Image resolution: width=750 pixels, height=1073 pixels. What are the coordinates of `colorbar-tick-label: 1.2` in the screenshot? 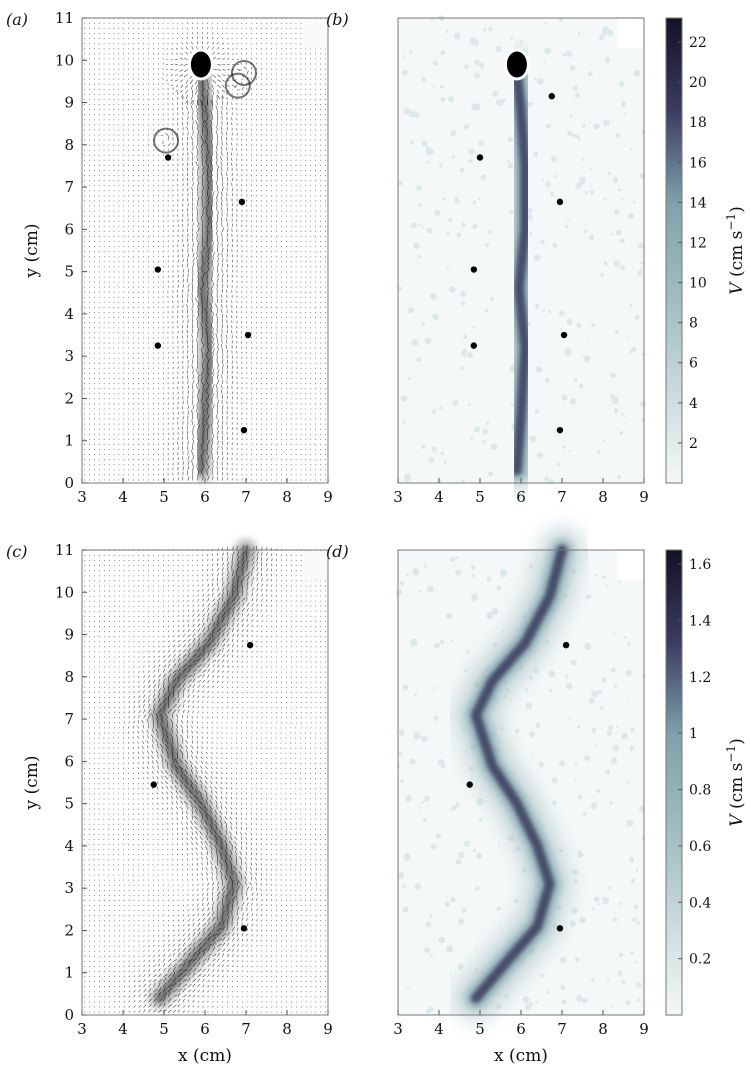 It's located at (700, 678).